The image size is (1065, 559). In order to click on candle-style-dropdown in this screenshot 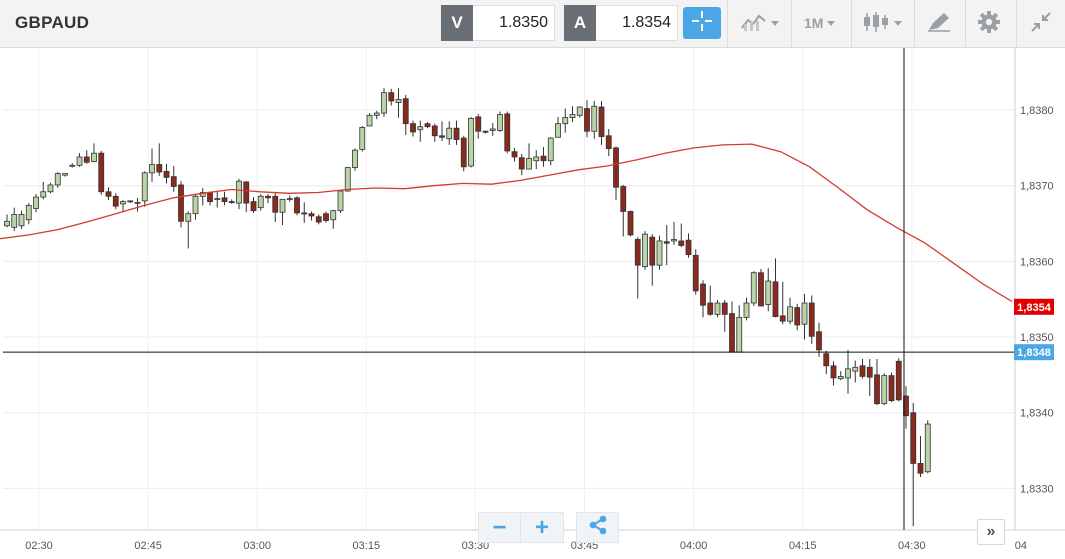, I will do `click(882, 23)`.